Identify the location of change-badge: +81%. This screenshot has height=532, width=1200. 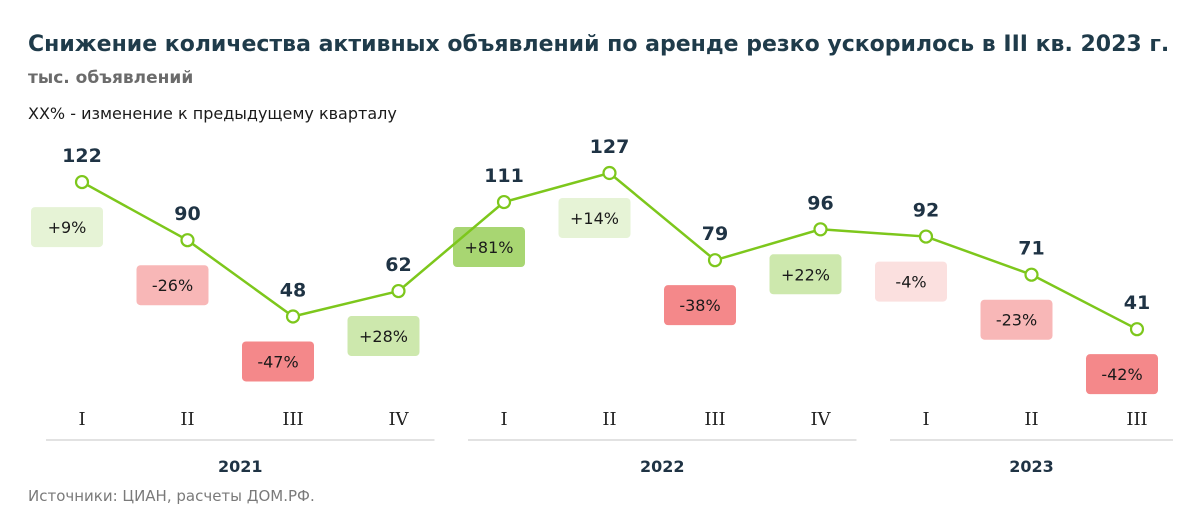
(489, 247).